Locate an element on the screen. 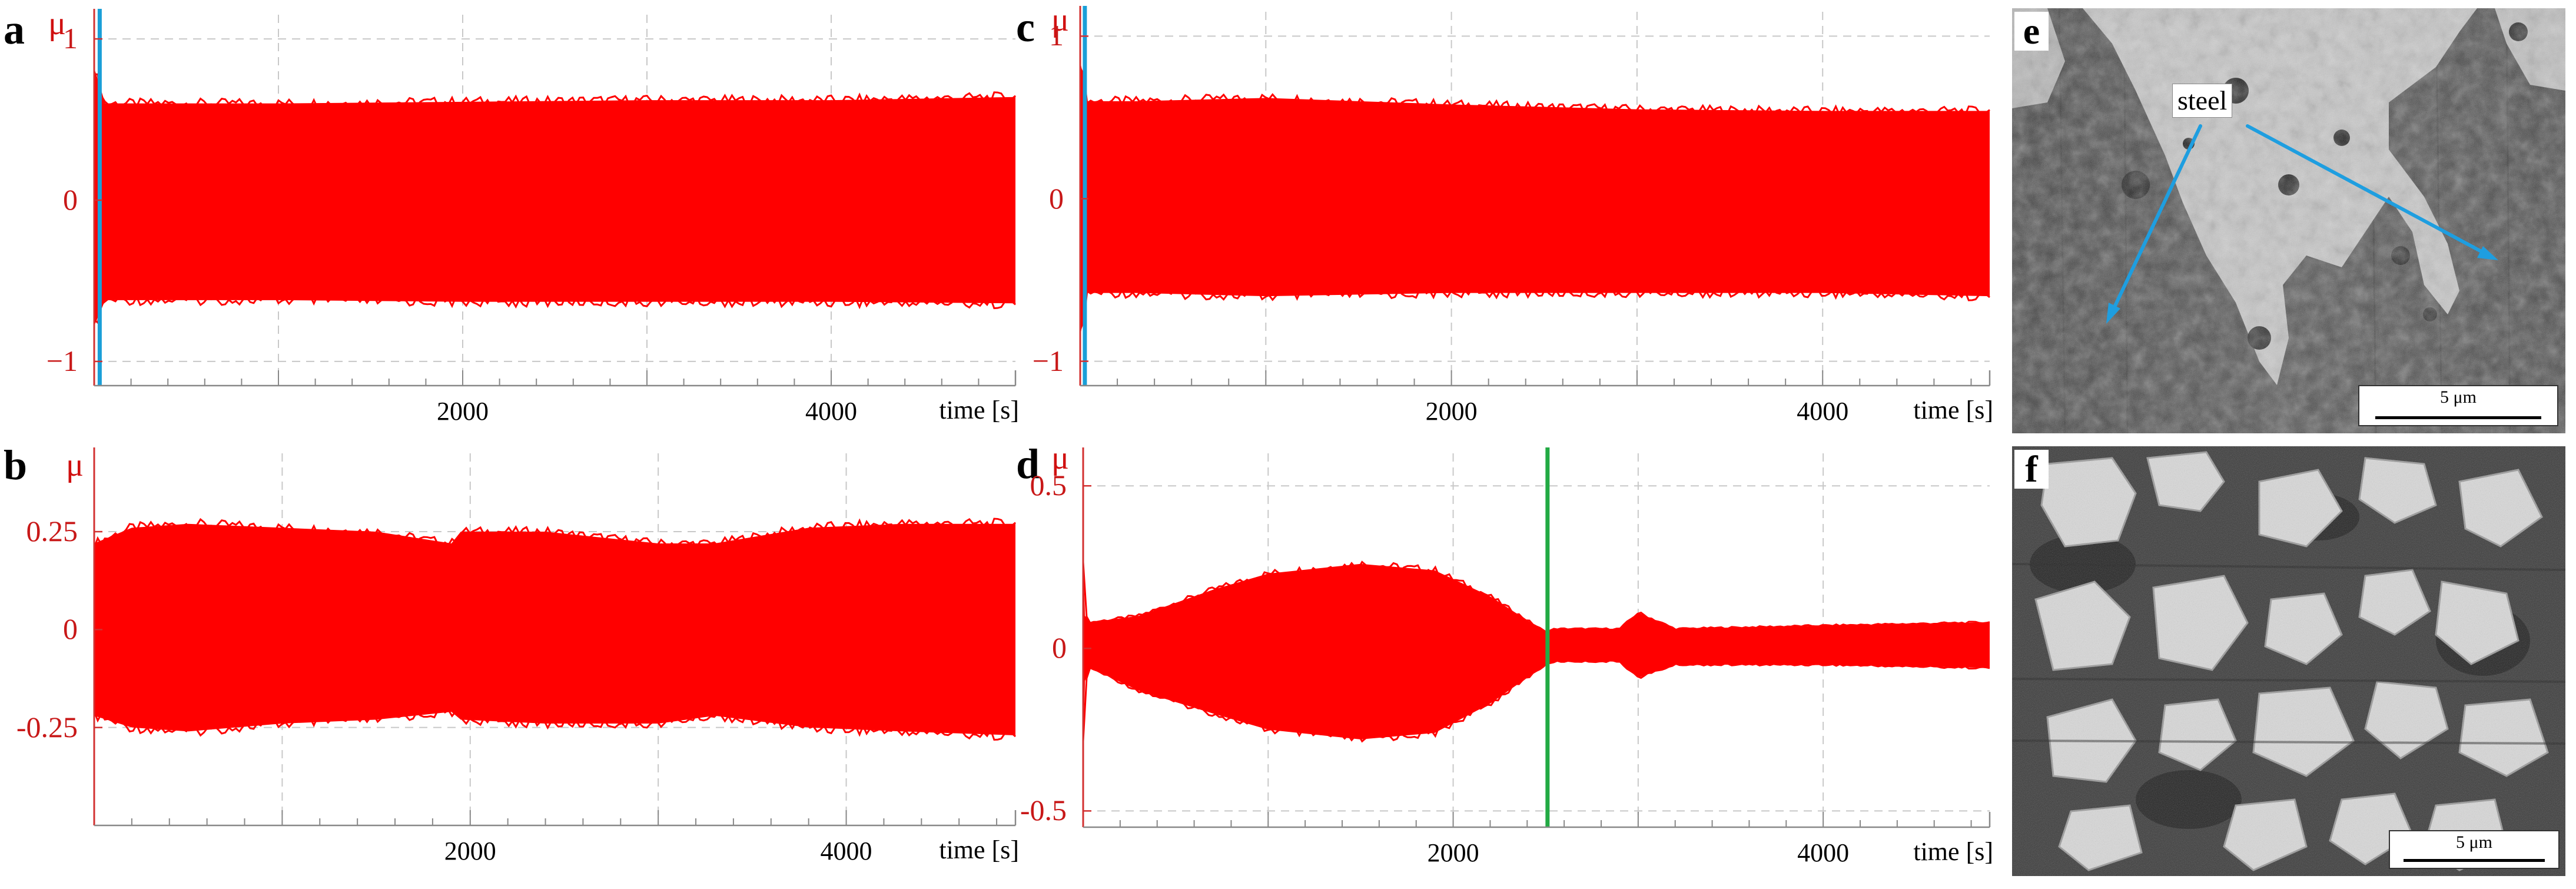  scale-bar-line-e is located at coordinates (2458, 417).